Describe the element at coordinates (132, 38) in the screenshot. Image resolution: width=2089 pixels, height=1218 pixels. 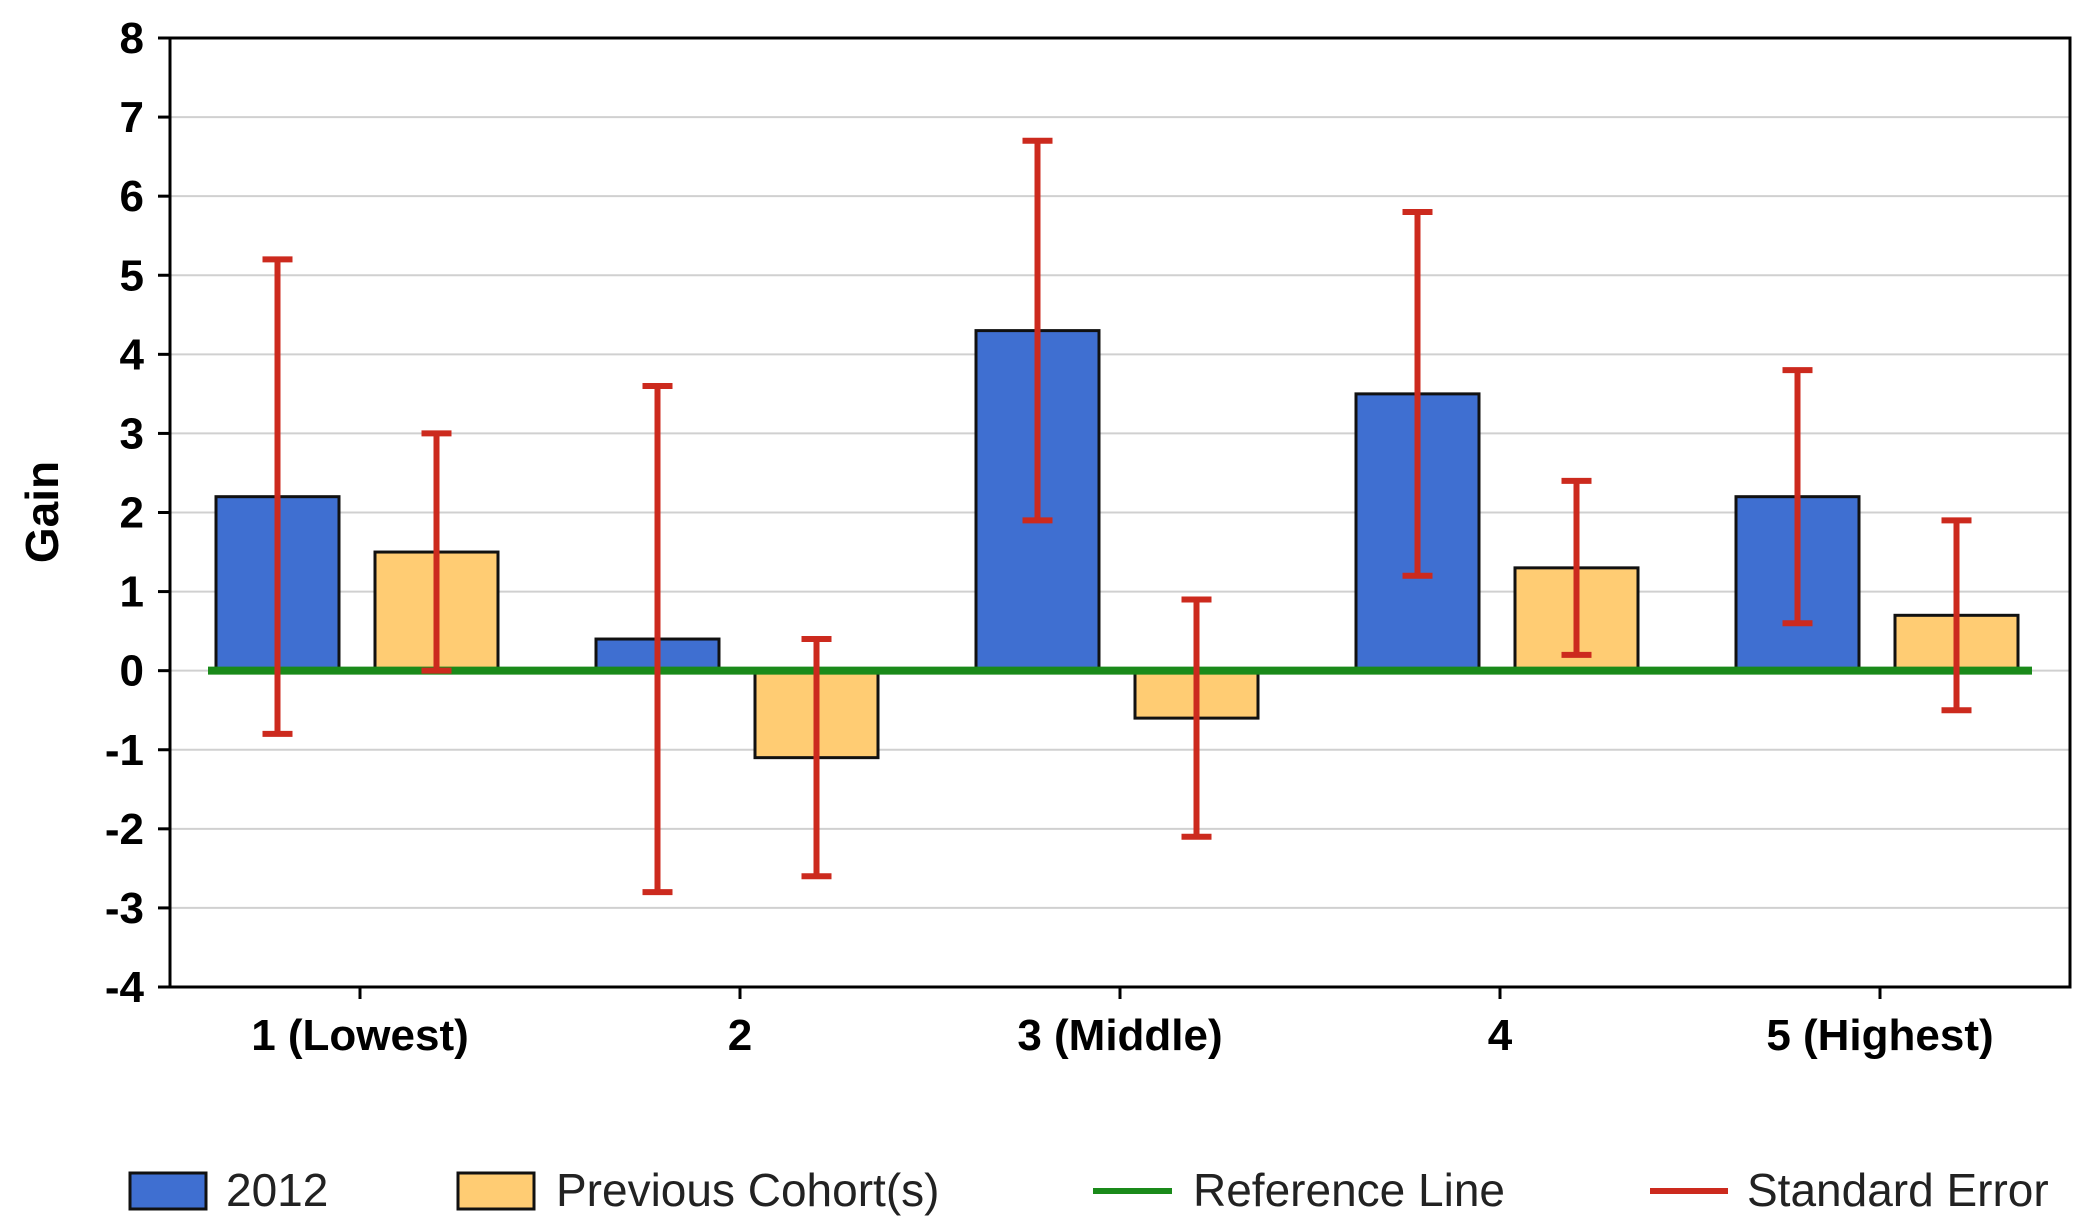
I see `y-tick-label-12: 8` at that location.